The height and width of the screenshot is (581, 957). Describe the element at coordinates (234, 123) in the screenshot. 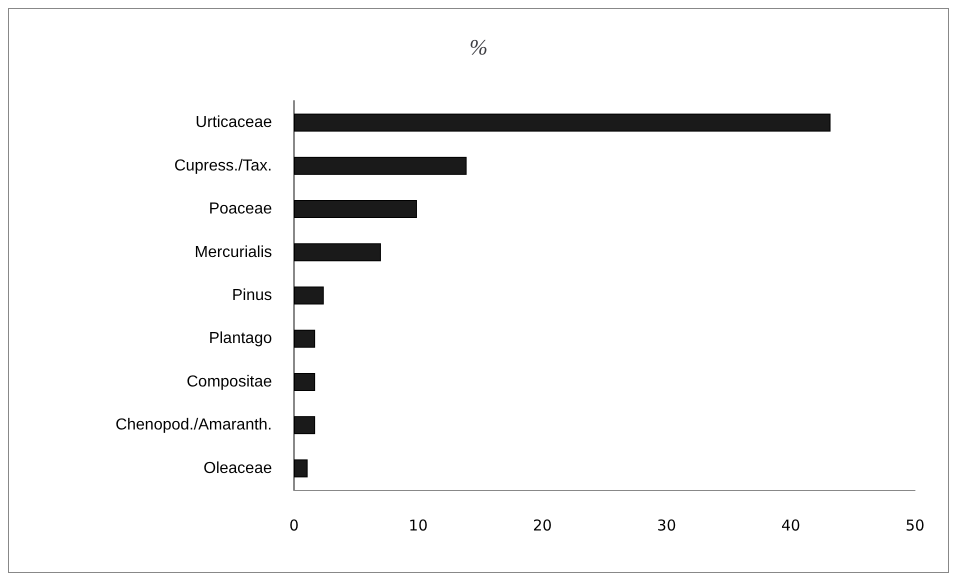

I see `y-tick-label: Urticaceae` at that location.